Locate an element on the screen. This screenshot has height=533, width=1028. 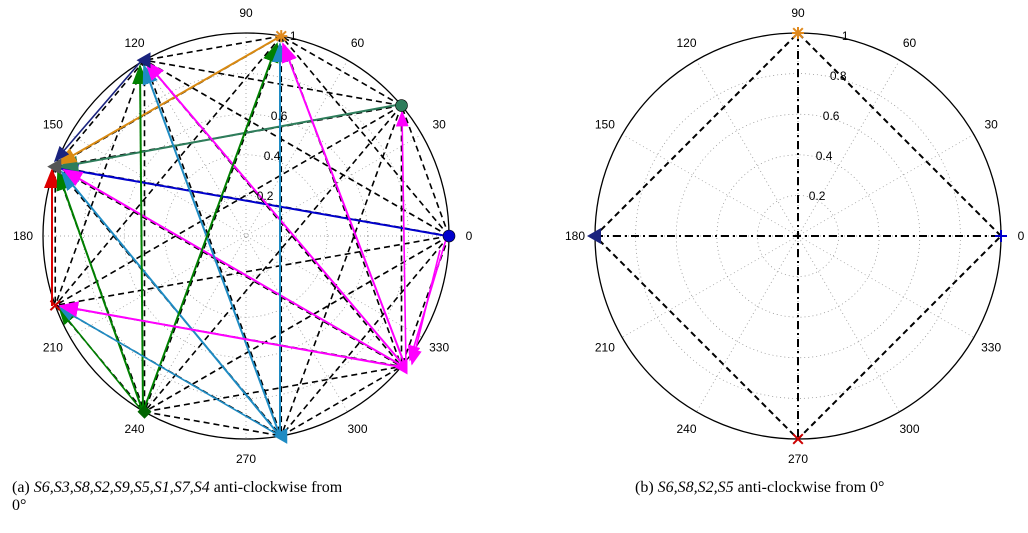
point-marker-s3 is located at coordinates (281, 36).